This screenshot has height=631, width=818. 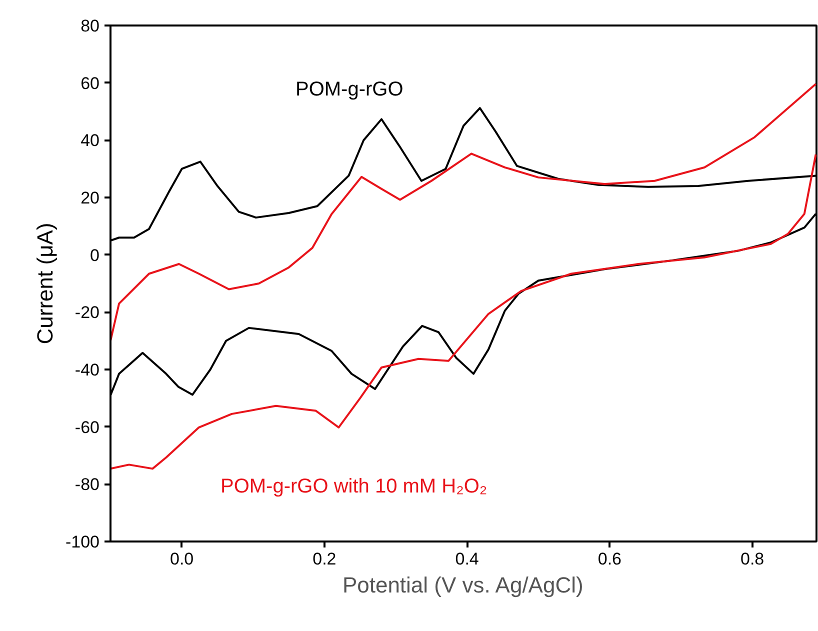 I want to click on y-tick-label: -20, so click(x=87, y=312).